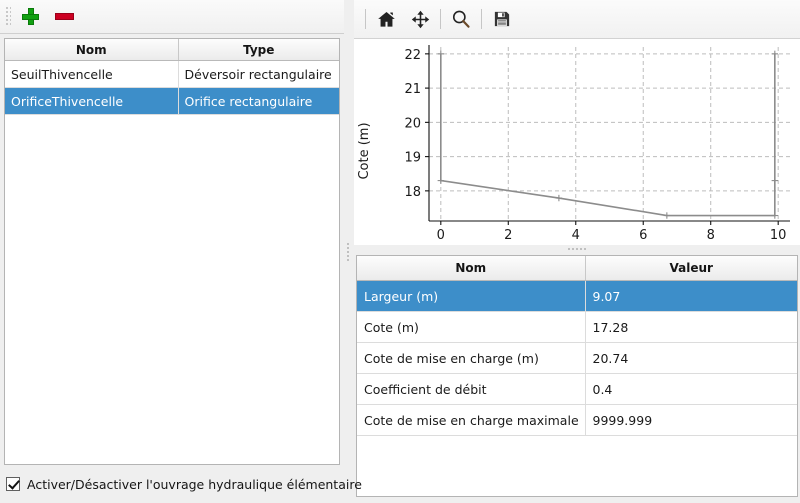 This screenshot has height=503, width=800. I want to click on cell-property-value: 17.28, so click(691, 327).